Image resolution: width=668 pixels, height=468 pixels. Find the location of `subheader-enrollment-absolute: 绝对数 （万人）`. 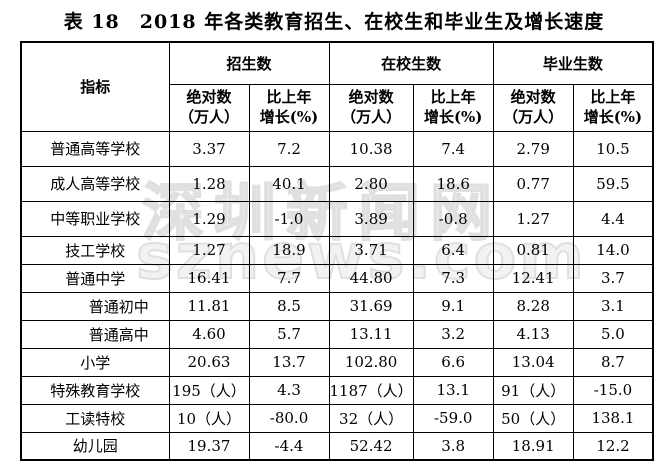

subheader-enrollment-absolute: 绝对数 （万人） is located at coordinates (209, 107).